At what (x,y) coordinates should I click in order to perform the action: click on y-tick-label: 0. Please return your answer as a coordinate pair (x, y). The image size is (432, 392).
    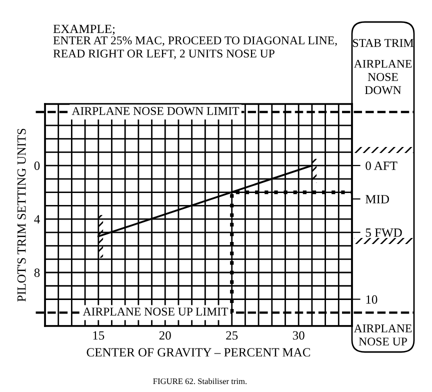
    Looking at the image, I should click on (37, 166).